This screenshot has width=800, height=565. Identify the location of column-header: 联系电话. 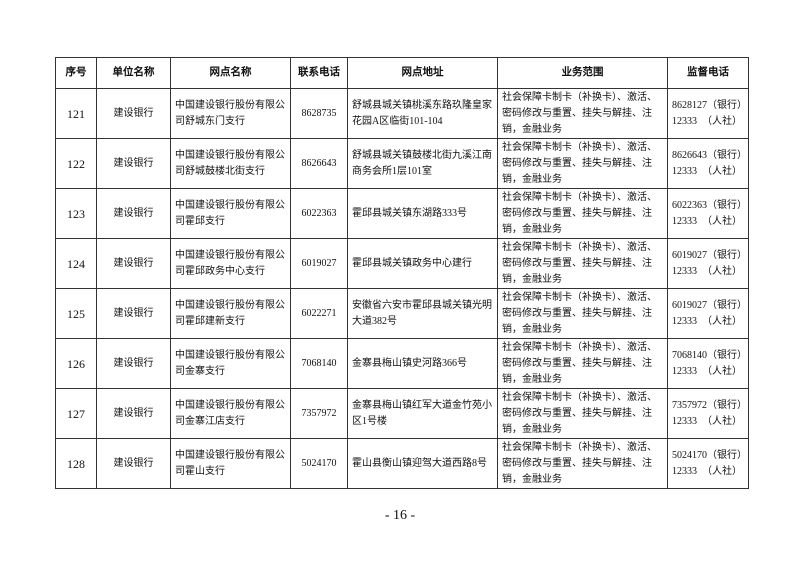
(319, 73).